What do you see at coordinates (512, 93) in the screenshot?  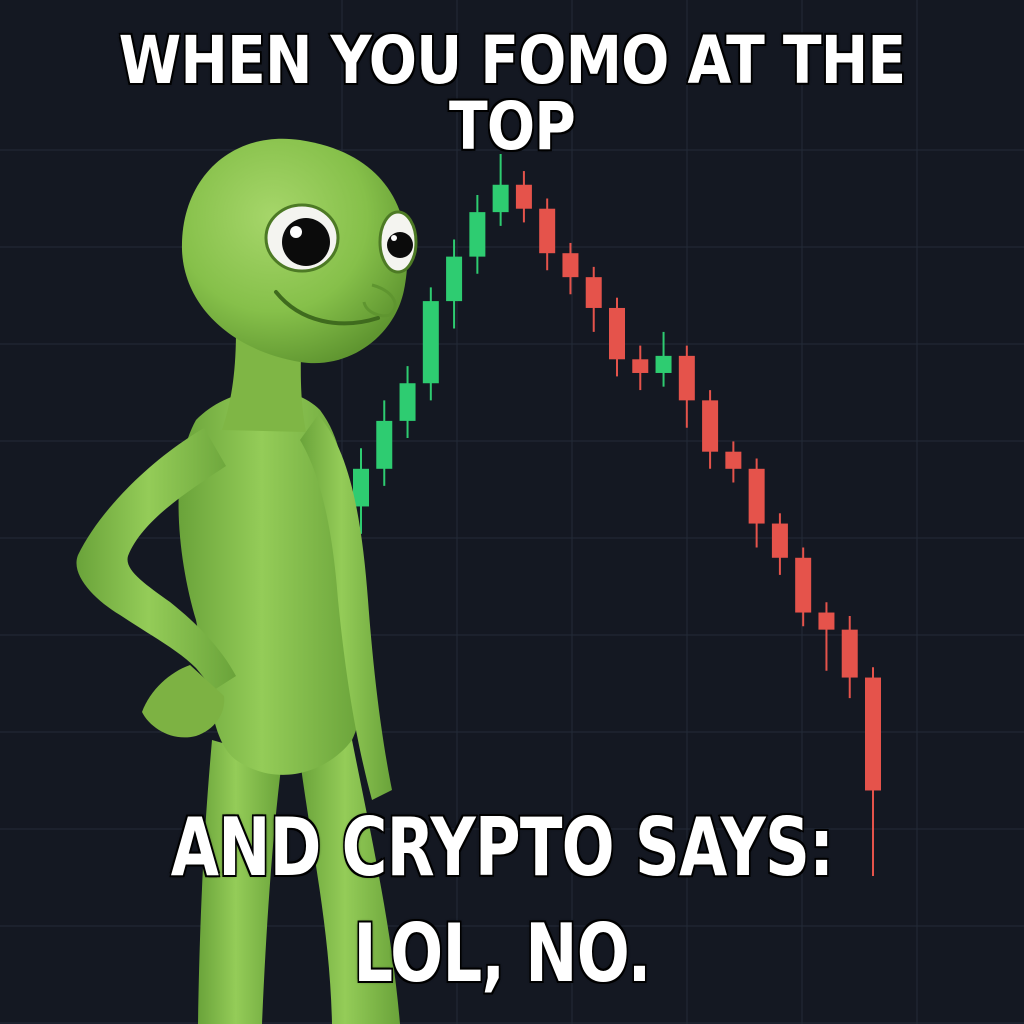 I see `top-caption: WHEN YOU FOMO AT THE TOP` at bounding box center [512, 93].